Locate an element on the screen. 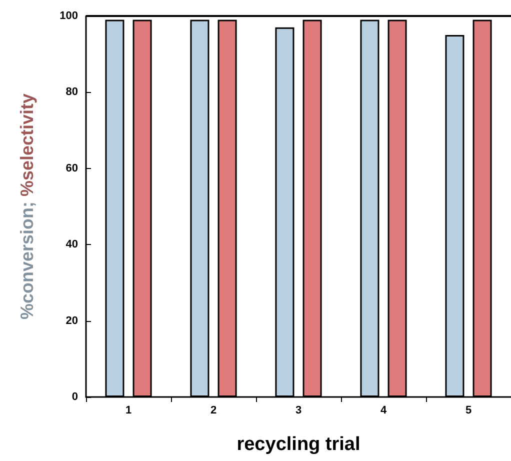 The height and width of the screenshot is (461, 511). y-tick-label: 80 is located at coordinates (72, 92).